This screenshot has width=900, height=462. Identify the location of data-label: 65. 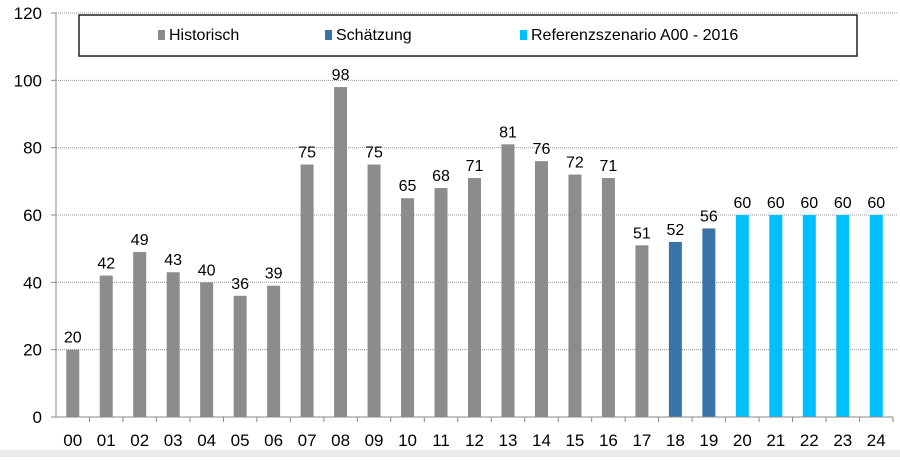
(408, 186).